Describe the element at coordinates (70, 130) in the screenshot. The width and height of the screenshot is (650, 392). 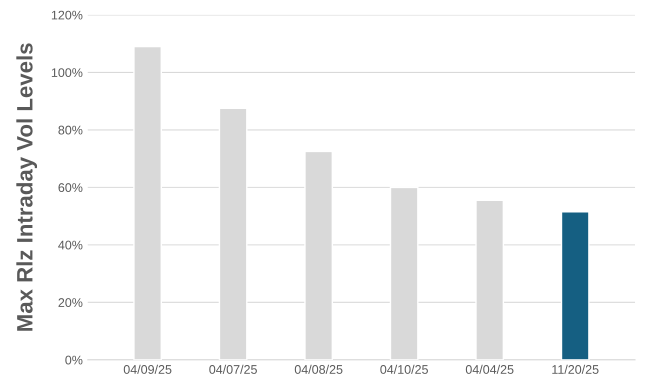
I see `y-tick-label: 80%` at that location.